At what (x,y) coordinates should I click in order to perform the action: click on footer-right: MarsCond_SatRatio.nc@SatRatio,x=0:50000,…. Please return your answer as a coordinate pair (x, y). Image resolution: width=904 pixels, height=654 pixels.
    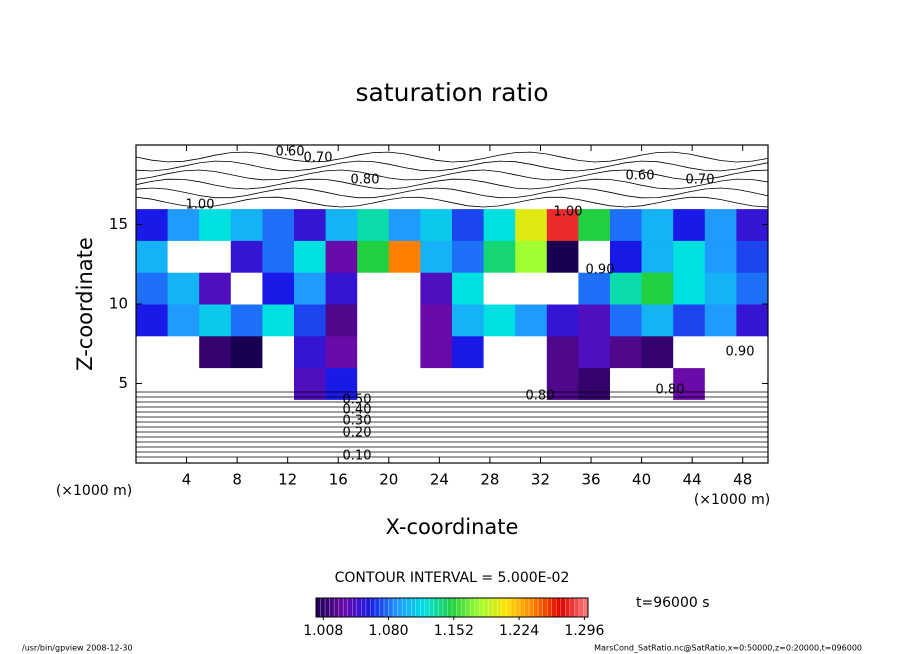
    Looking at the image, I should click on (728, 648).